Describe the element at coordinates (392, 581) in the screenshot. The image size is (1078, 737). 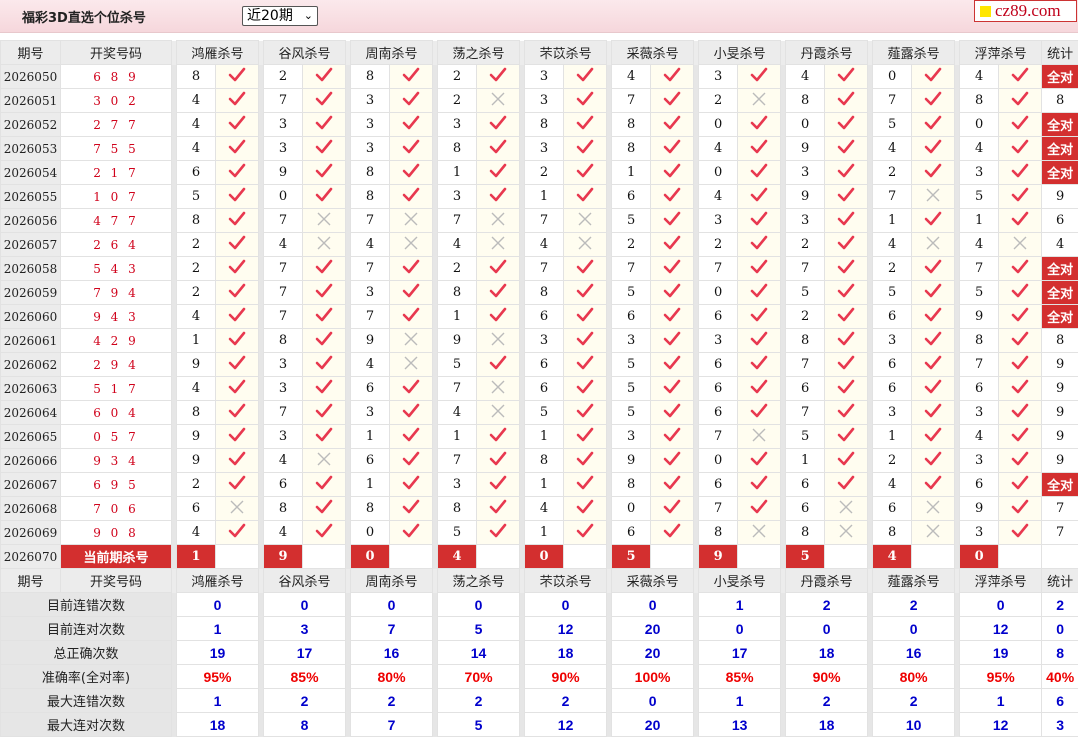
I see `header-predictor: 周南杀号` at that location.